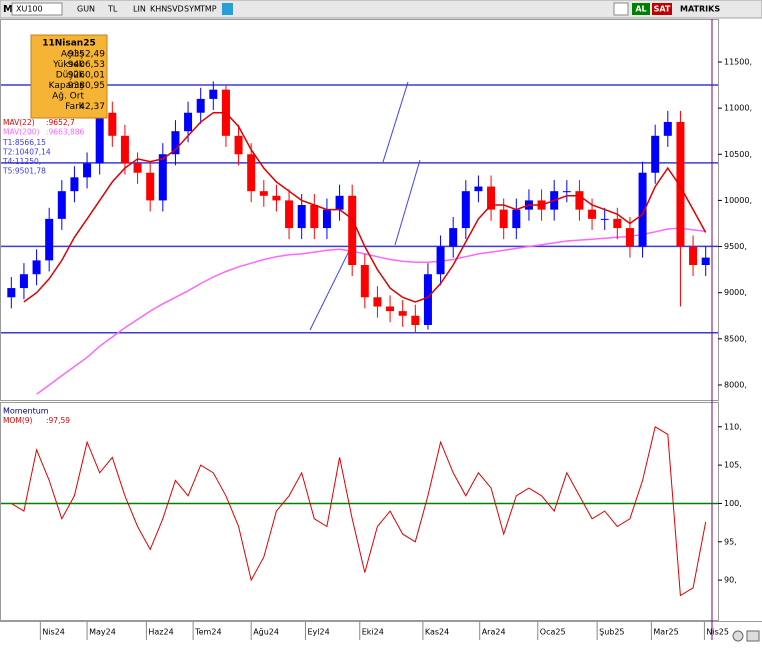 The width and height of the screenshot is (762, 650). Describe the element at coordinates (65, 132) in the screenshot. I see `legend-value: :9663,886` at that location.